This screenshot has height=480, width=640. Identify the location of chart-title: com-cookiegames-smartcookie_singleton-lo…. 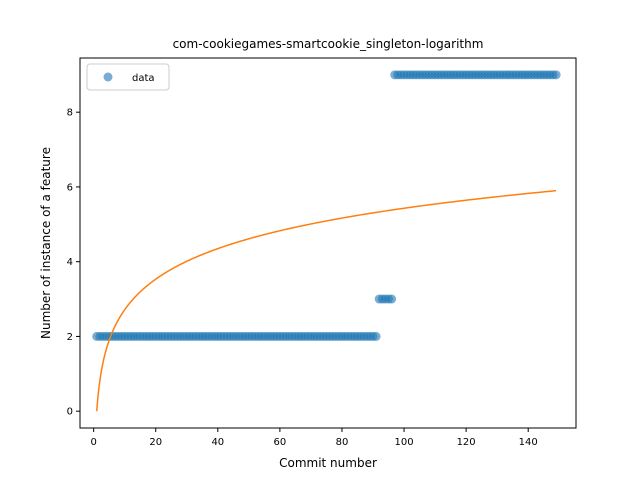
(328, 44).